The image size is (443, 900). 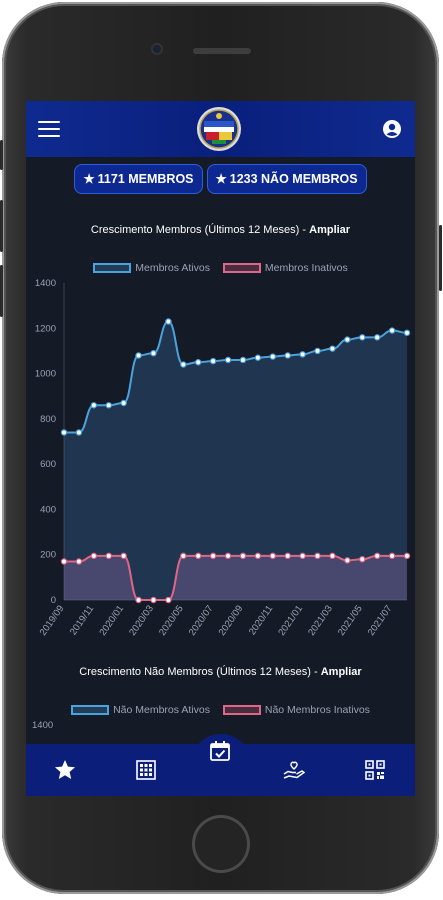 What do you see at coordinates (49, 129) in the screenshot?
I see `menu-icon` at bounding box center [49, 129].